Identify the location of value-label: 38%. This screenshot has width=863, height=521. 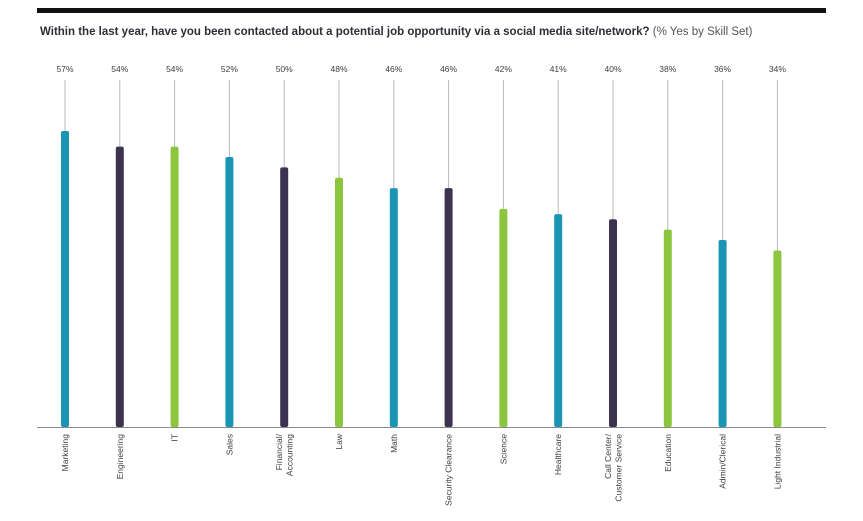
(667, 69).